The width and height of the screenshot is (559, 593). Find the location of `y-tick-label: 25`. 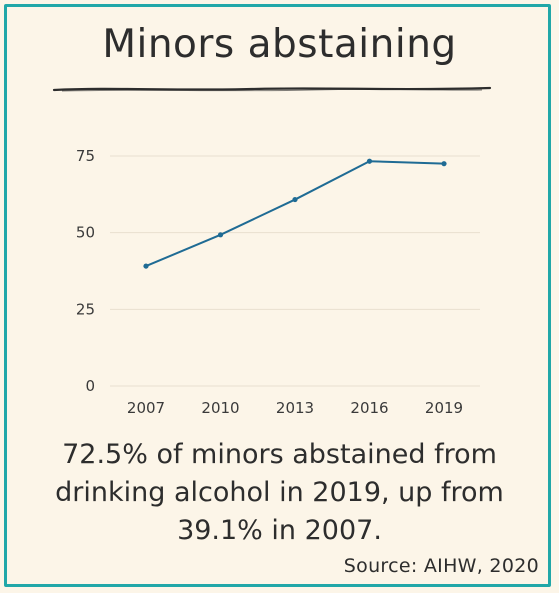

y-tick-label: 25 is located at coordinates (85, 309).